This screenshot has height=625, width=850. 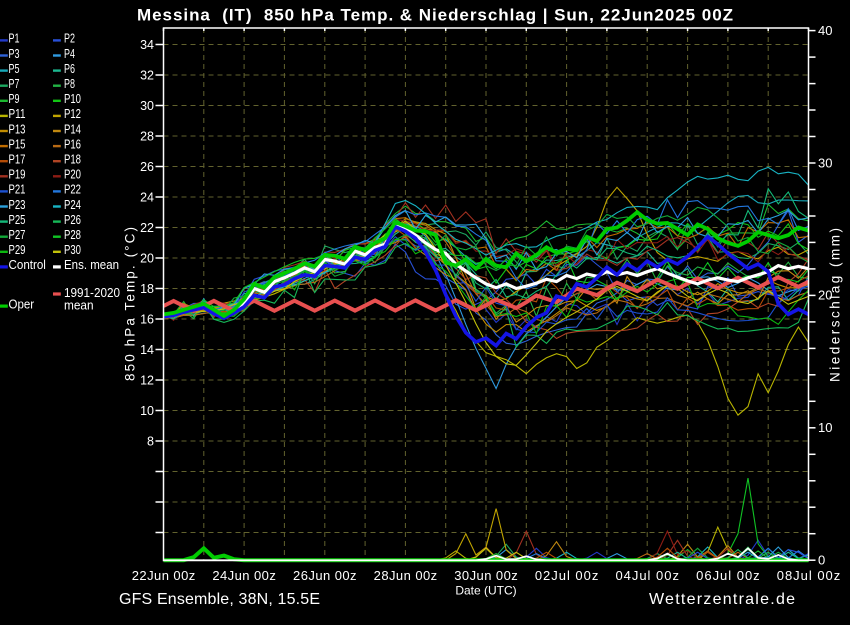 What do you see at coordinates (17, 234) in the screenshot?
I see `svg-text: P27` at bounding box center [17, 234].